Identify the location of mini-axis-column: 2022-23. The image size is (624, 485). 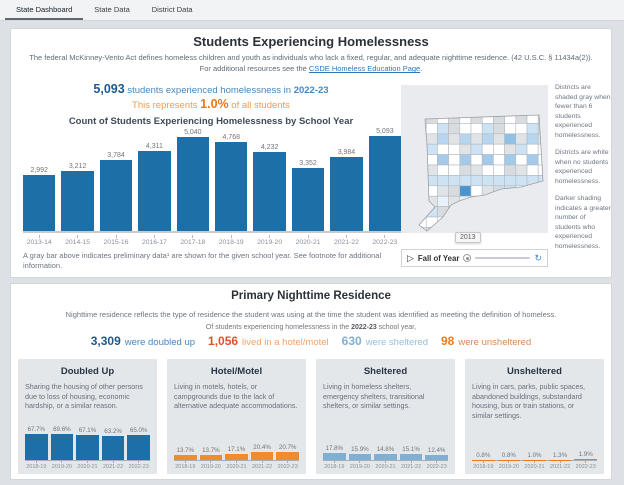
(287, 465).